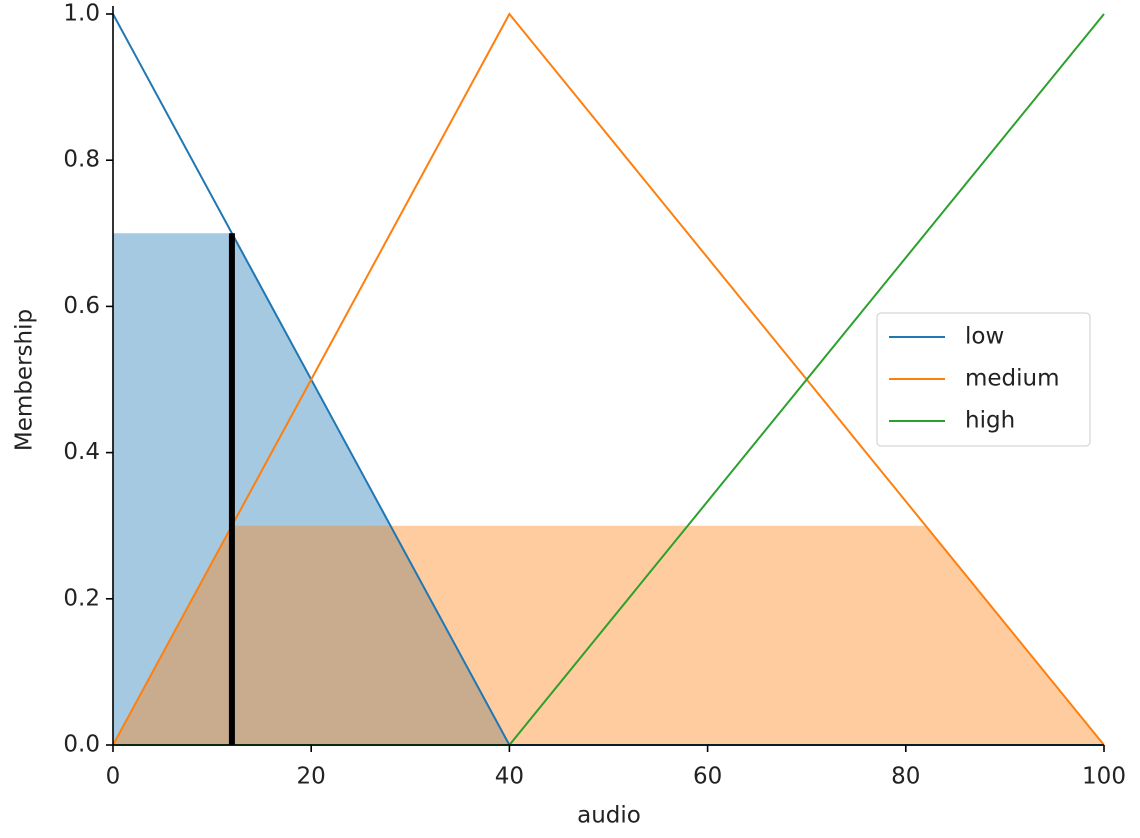  I want to click on x-tick-label: 80, so click(905, 777).